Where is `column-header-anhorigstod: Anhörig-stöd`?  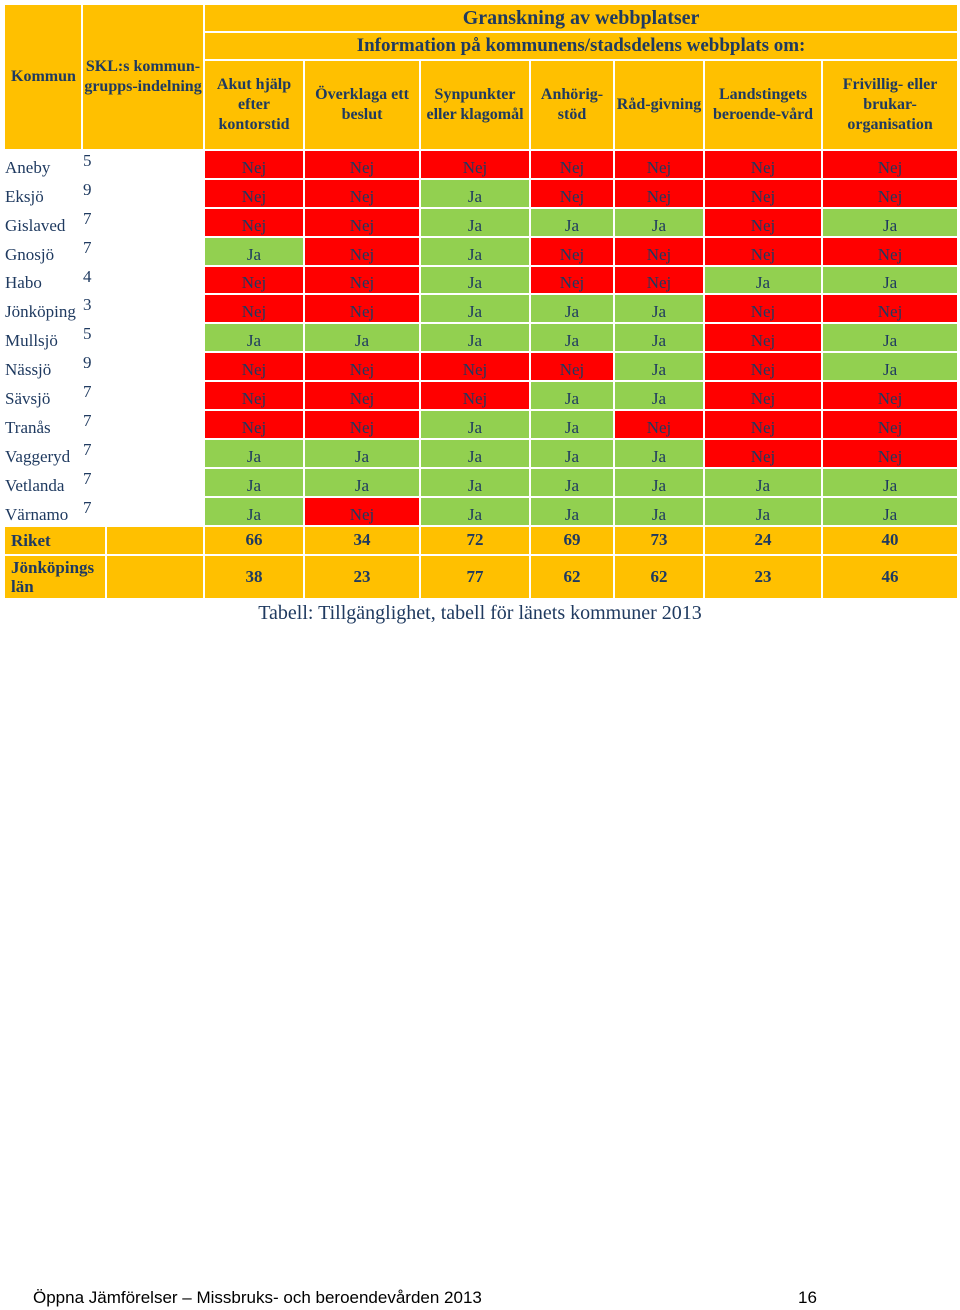
column-header-anhorigstod: Anhörig-stöd is located at coordinates (572, 105).